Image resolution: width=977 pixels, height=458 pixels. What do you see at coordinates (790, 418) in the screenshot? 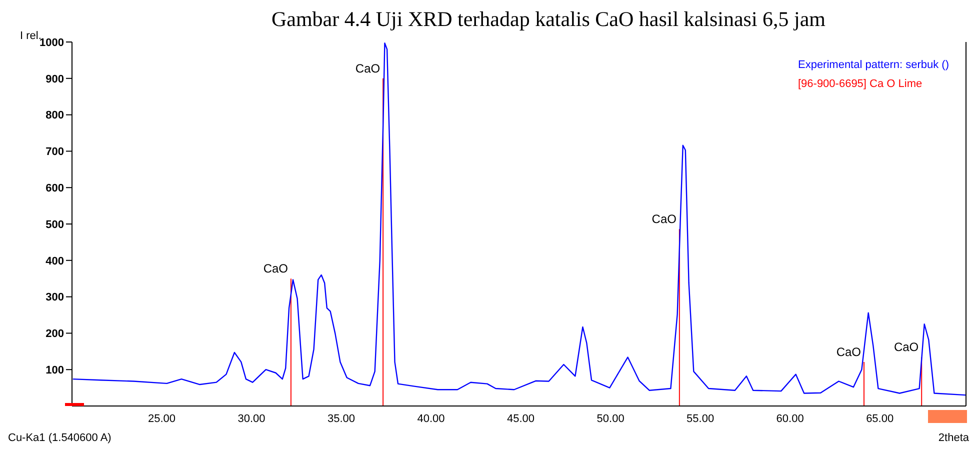
I see `x-tick-label: 60.00` at bounding box center [790, 418].